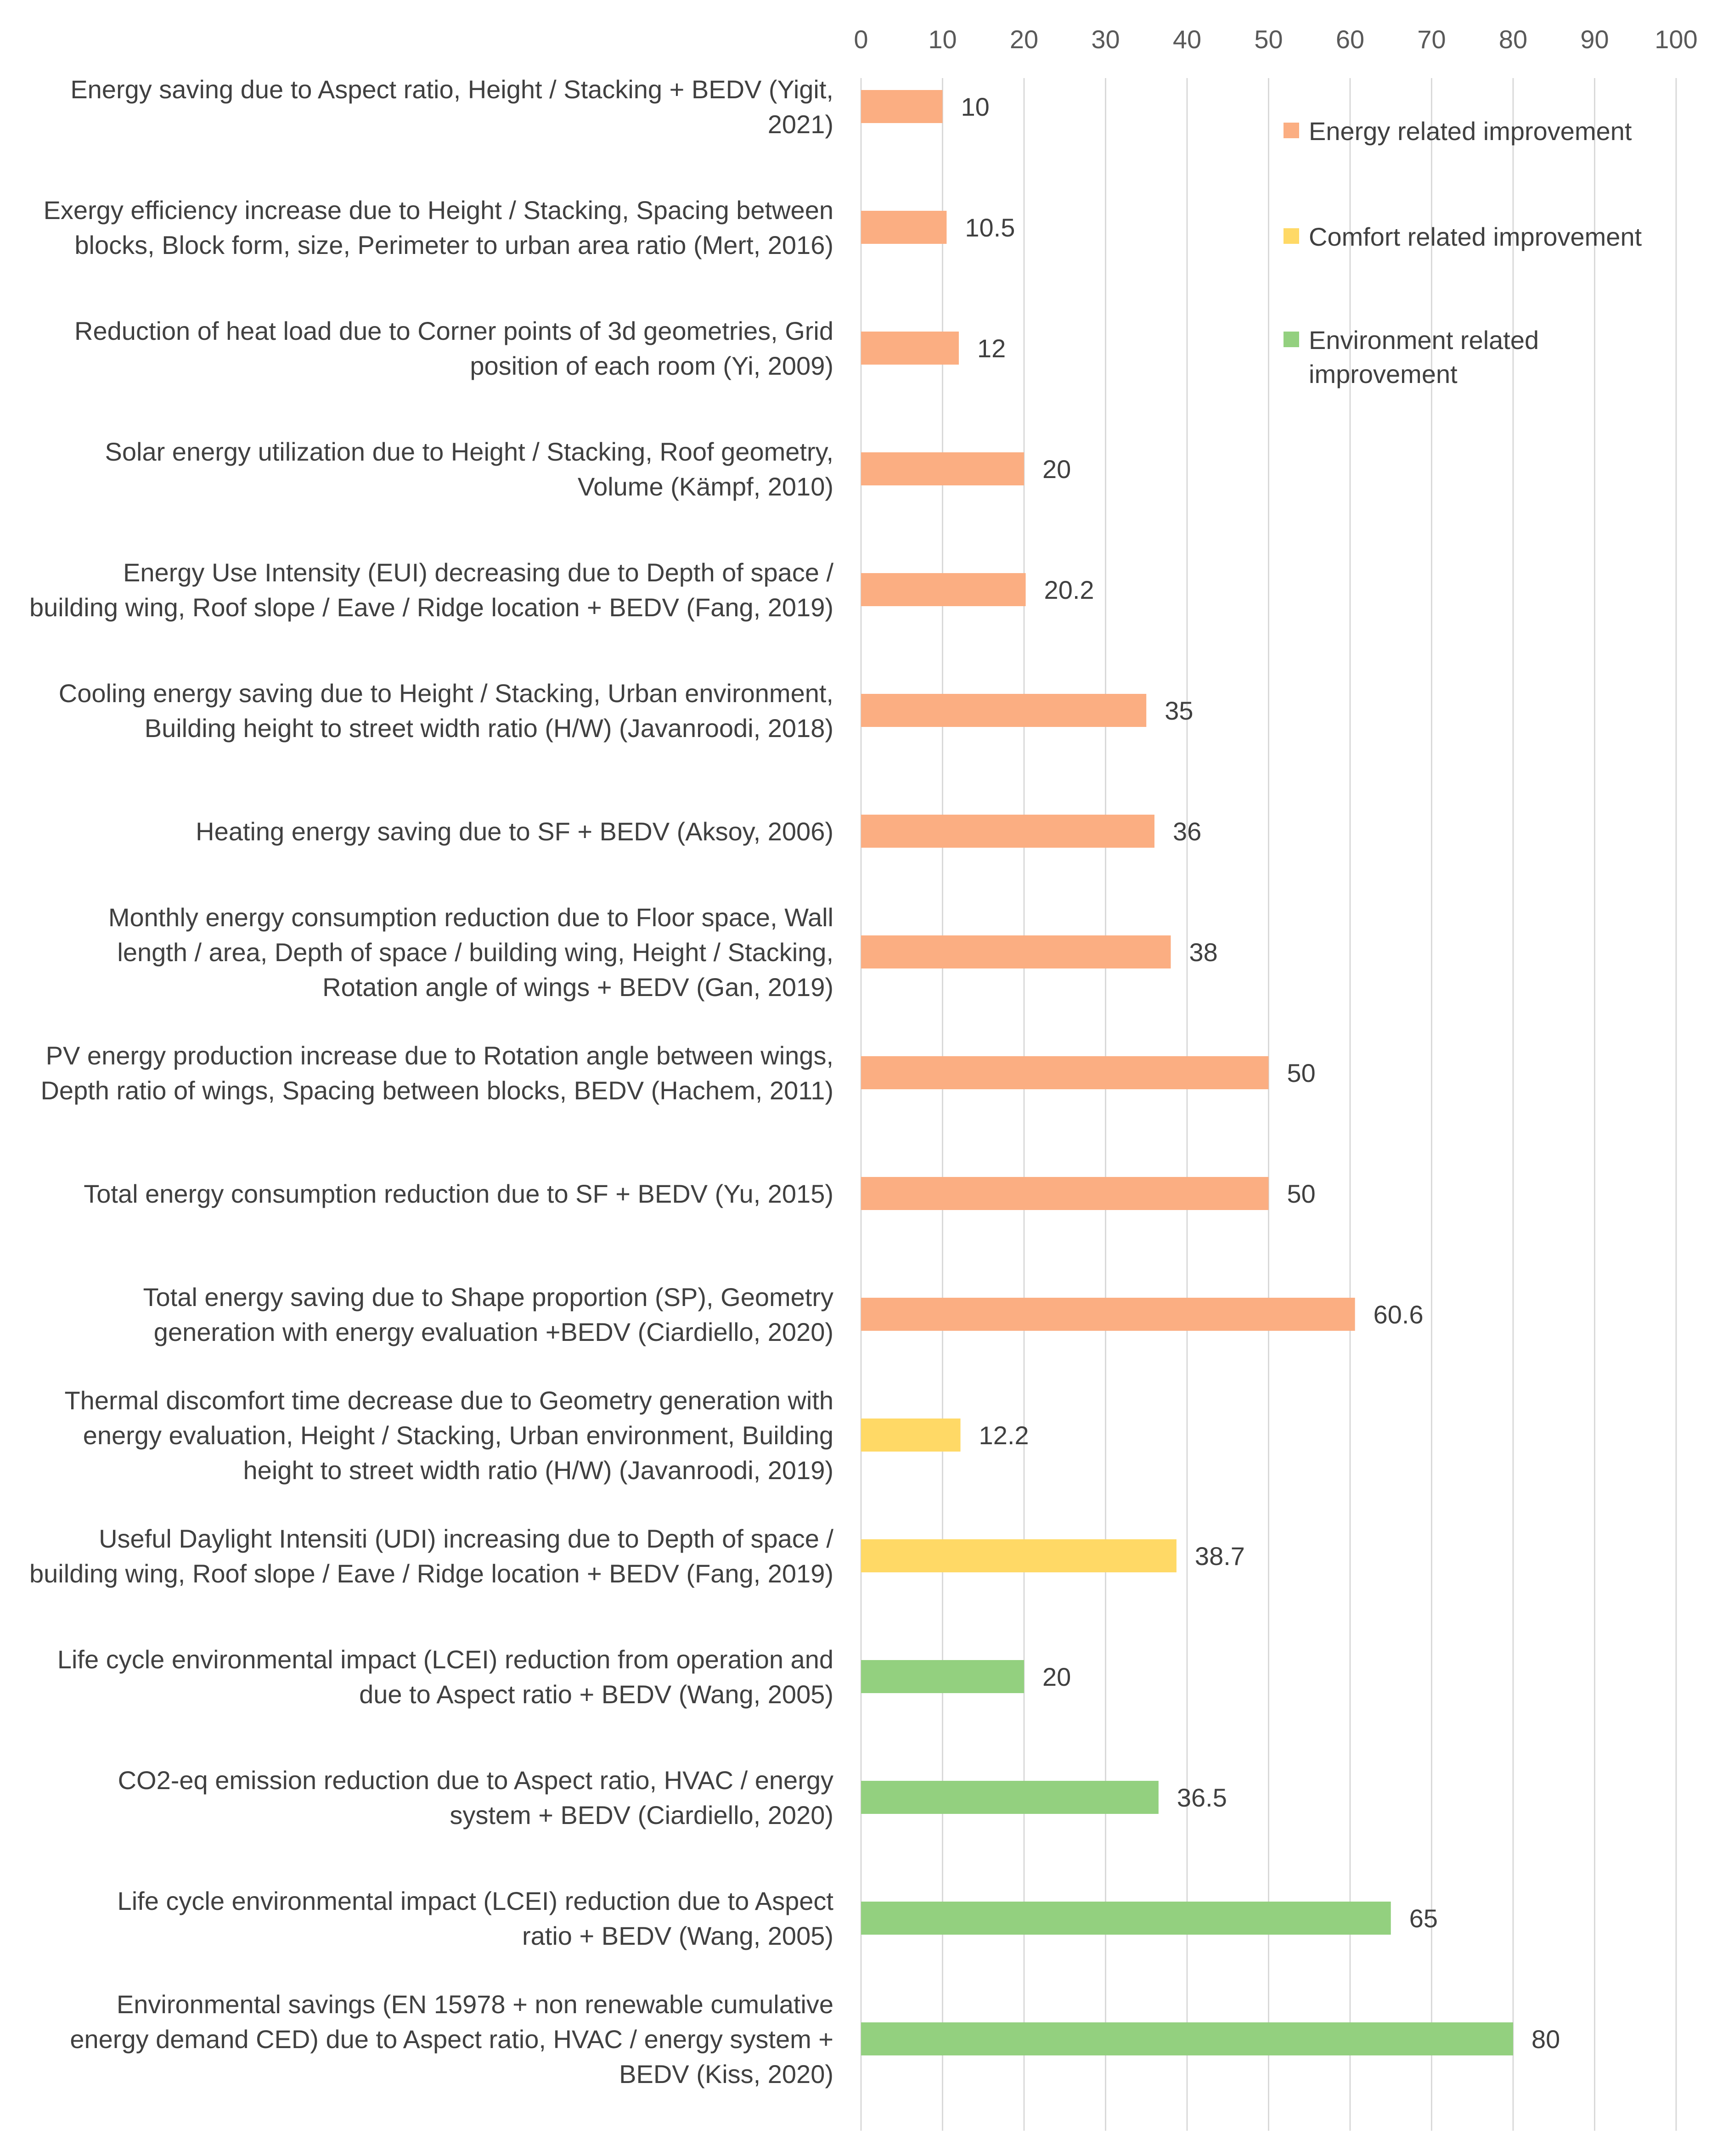 The image size is (1717, 2156). Describe the element at coordinates (1220, 1557) in the screenshot. I see `bar-value-label: 38.7` at that location.